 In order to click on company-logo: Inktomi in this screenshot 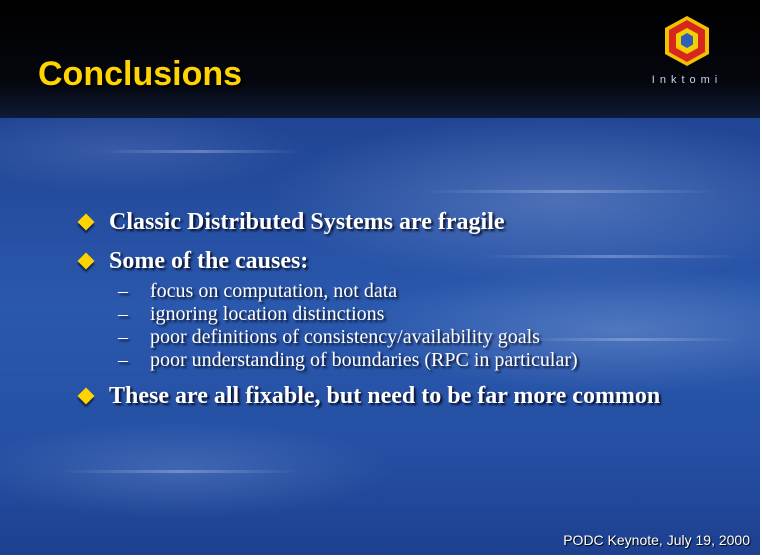, I will do `click(687, 54)`.